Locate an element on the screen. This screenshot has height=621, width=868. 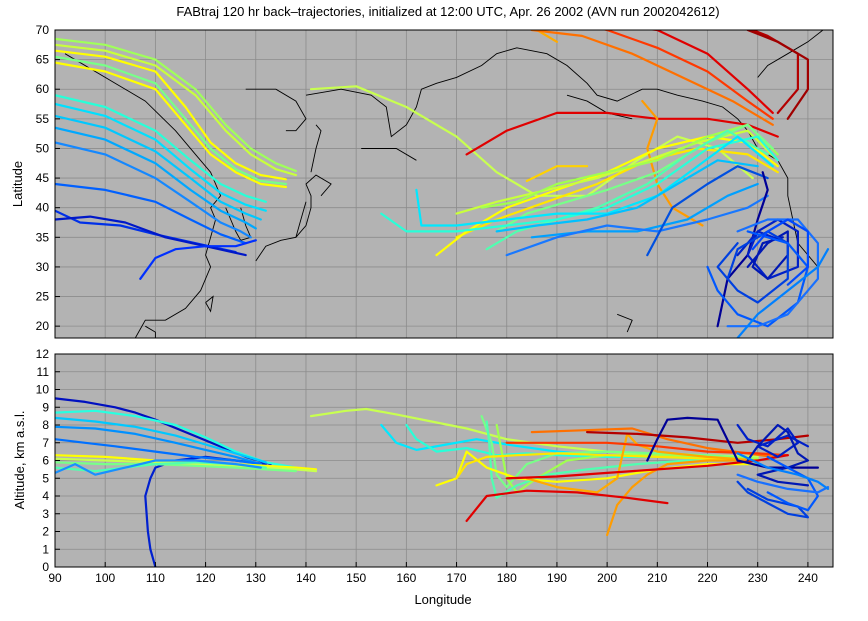
longitude-tick-label: 100 is located at coordinates (105, 578).